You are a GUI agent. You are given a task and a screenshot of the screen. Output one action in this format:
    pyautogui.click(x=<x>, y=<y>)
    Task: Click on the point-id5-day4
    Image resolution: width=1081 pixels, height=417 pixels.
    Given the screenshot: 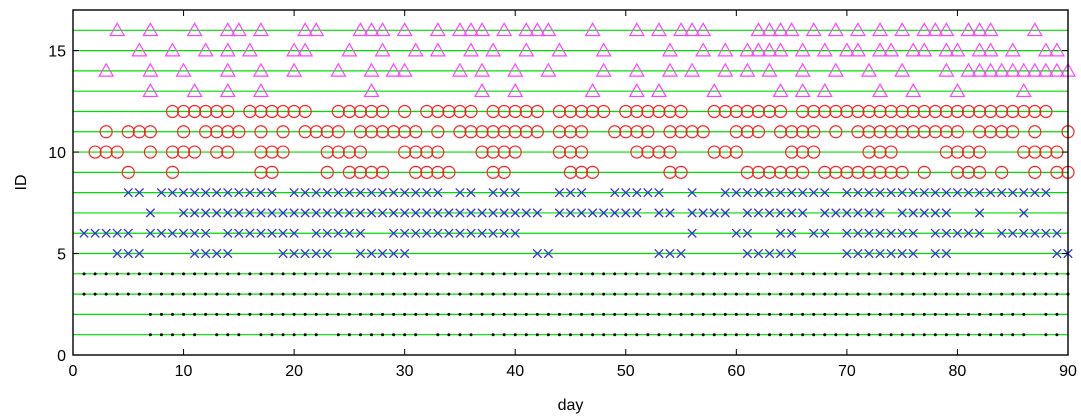 What is the action you would take?
    pyautogui.click(x=117, y=253)
    